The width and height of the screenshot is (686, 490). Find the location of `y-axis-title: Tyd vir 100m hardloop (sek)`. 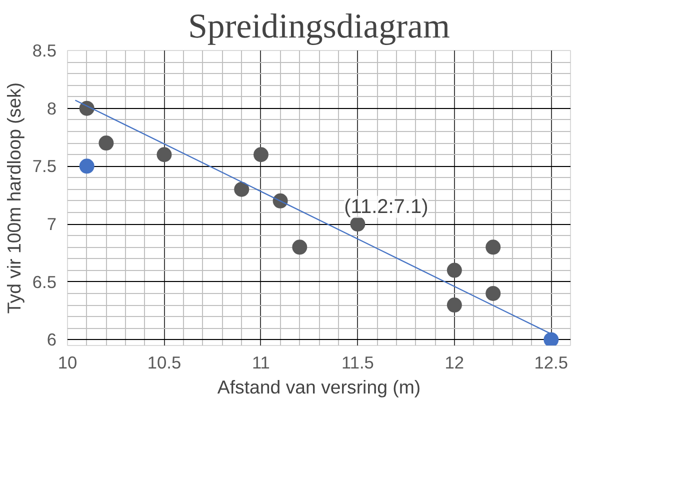

y-axis-title: Tyd vir 100m hardloop (sek) is located at coordinates (13, 198).